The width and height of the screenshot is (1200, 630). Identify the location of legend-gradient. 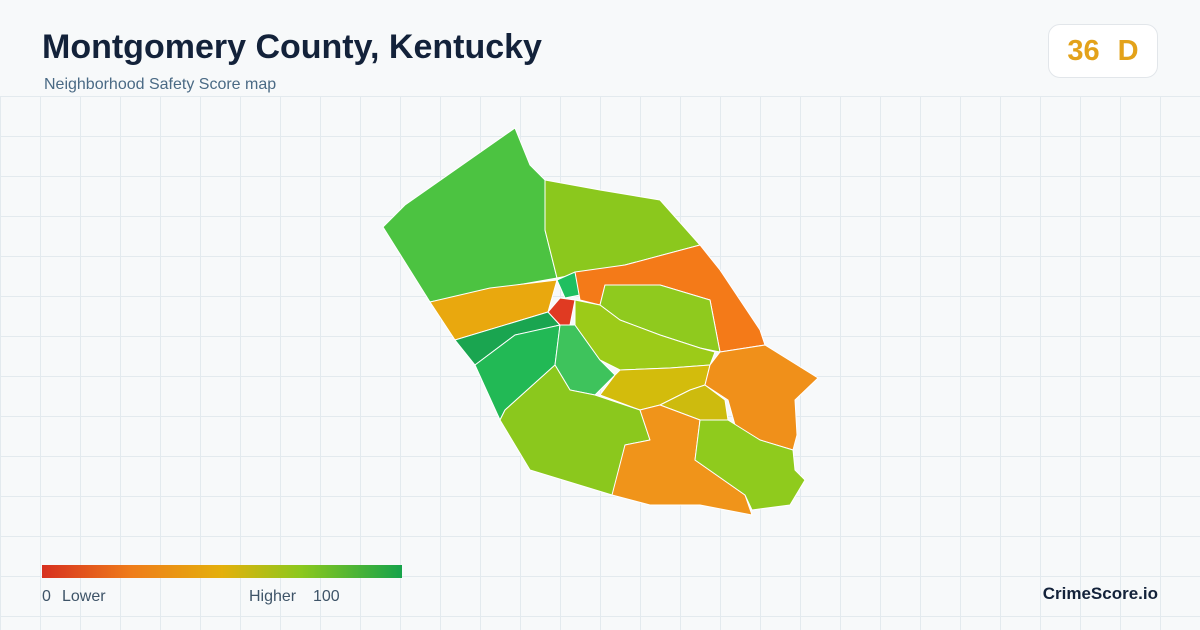
(222, 571).